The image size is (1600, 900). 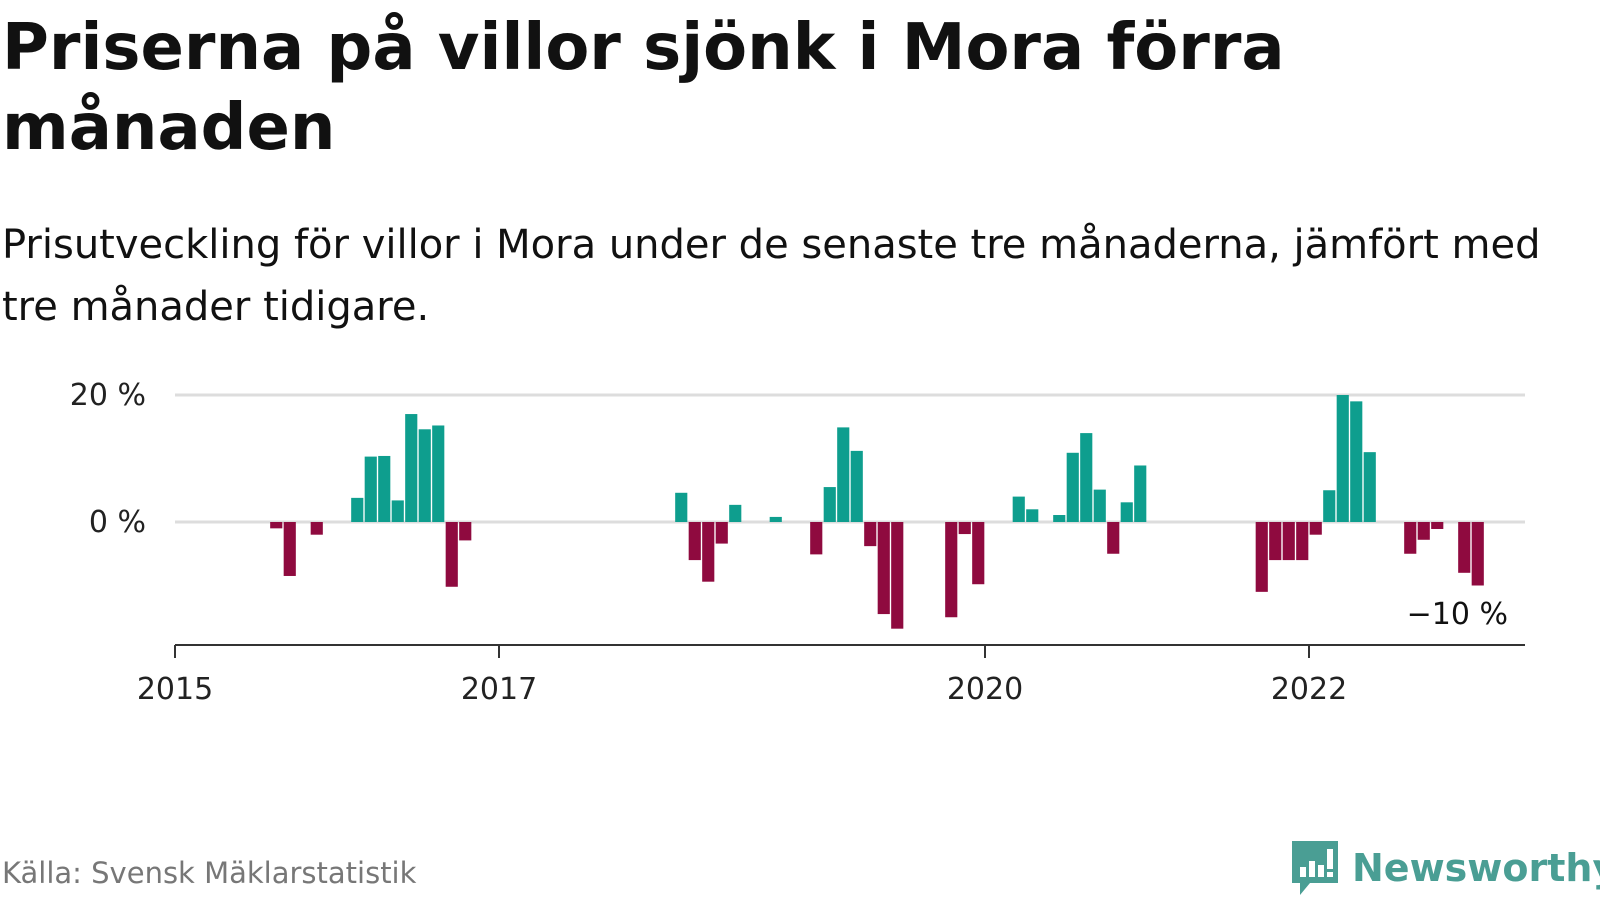 I want to click on last-value-label: −10 %, so click(x=1457, y=614).